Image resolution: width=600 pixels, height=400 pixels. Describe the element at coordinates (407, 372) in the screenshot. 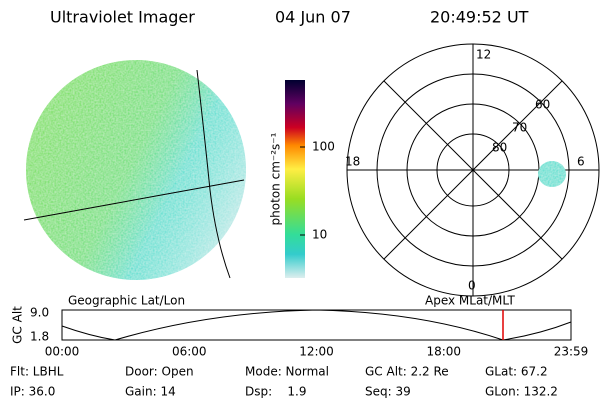

I see `info-field: GC Alt: 2.2 Re` at that location.